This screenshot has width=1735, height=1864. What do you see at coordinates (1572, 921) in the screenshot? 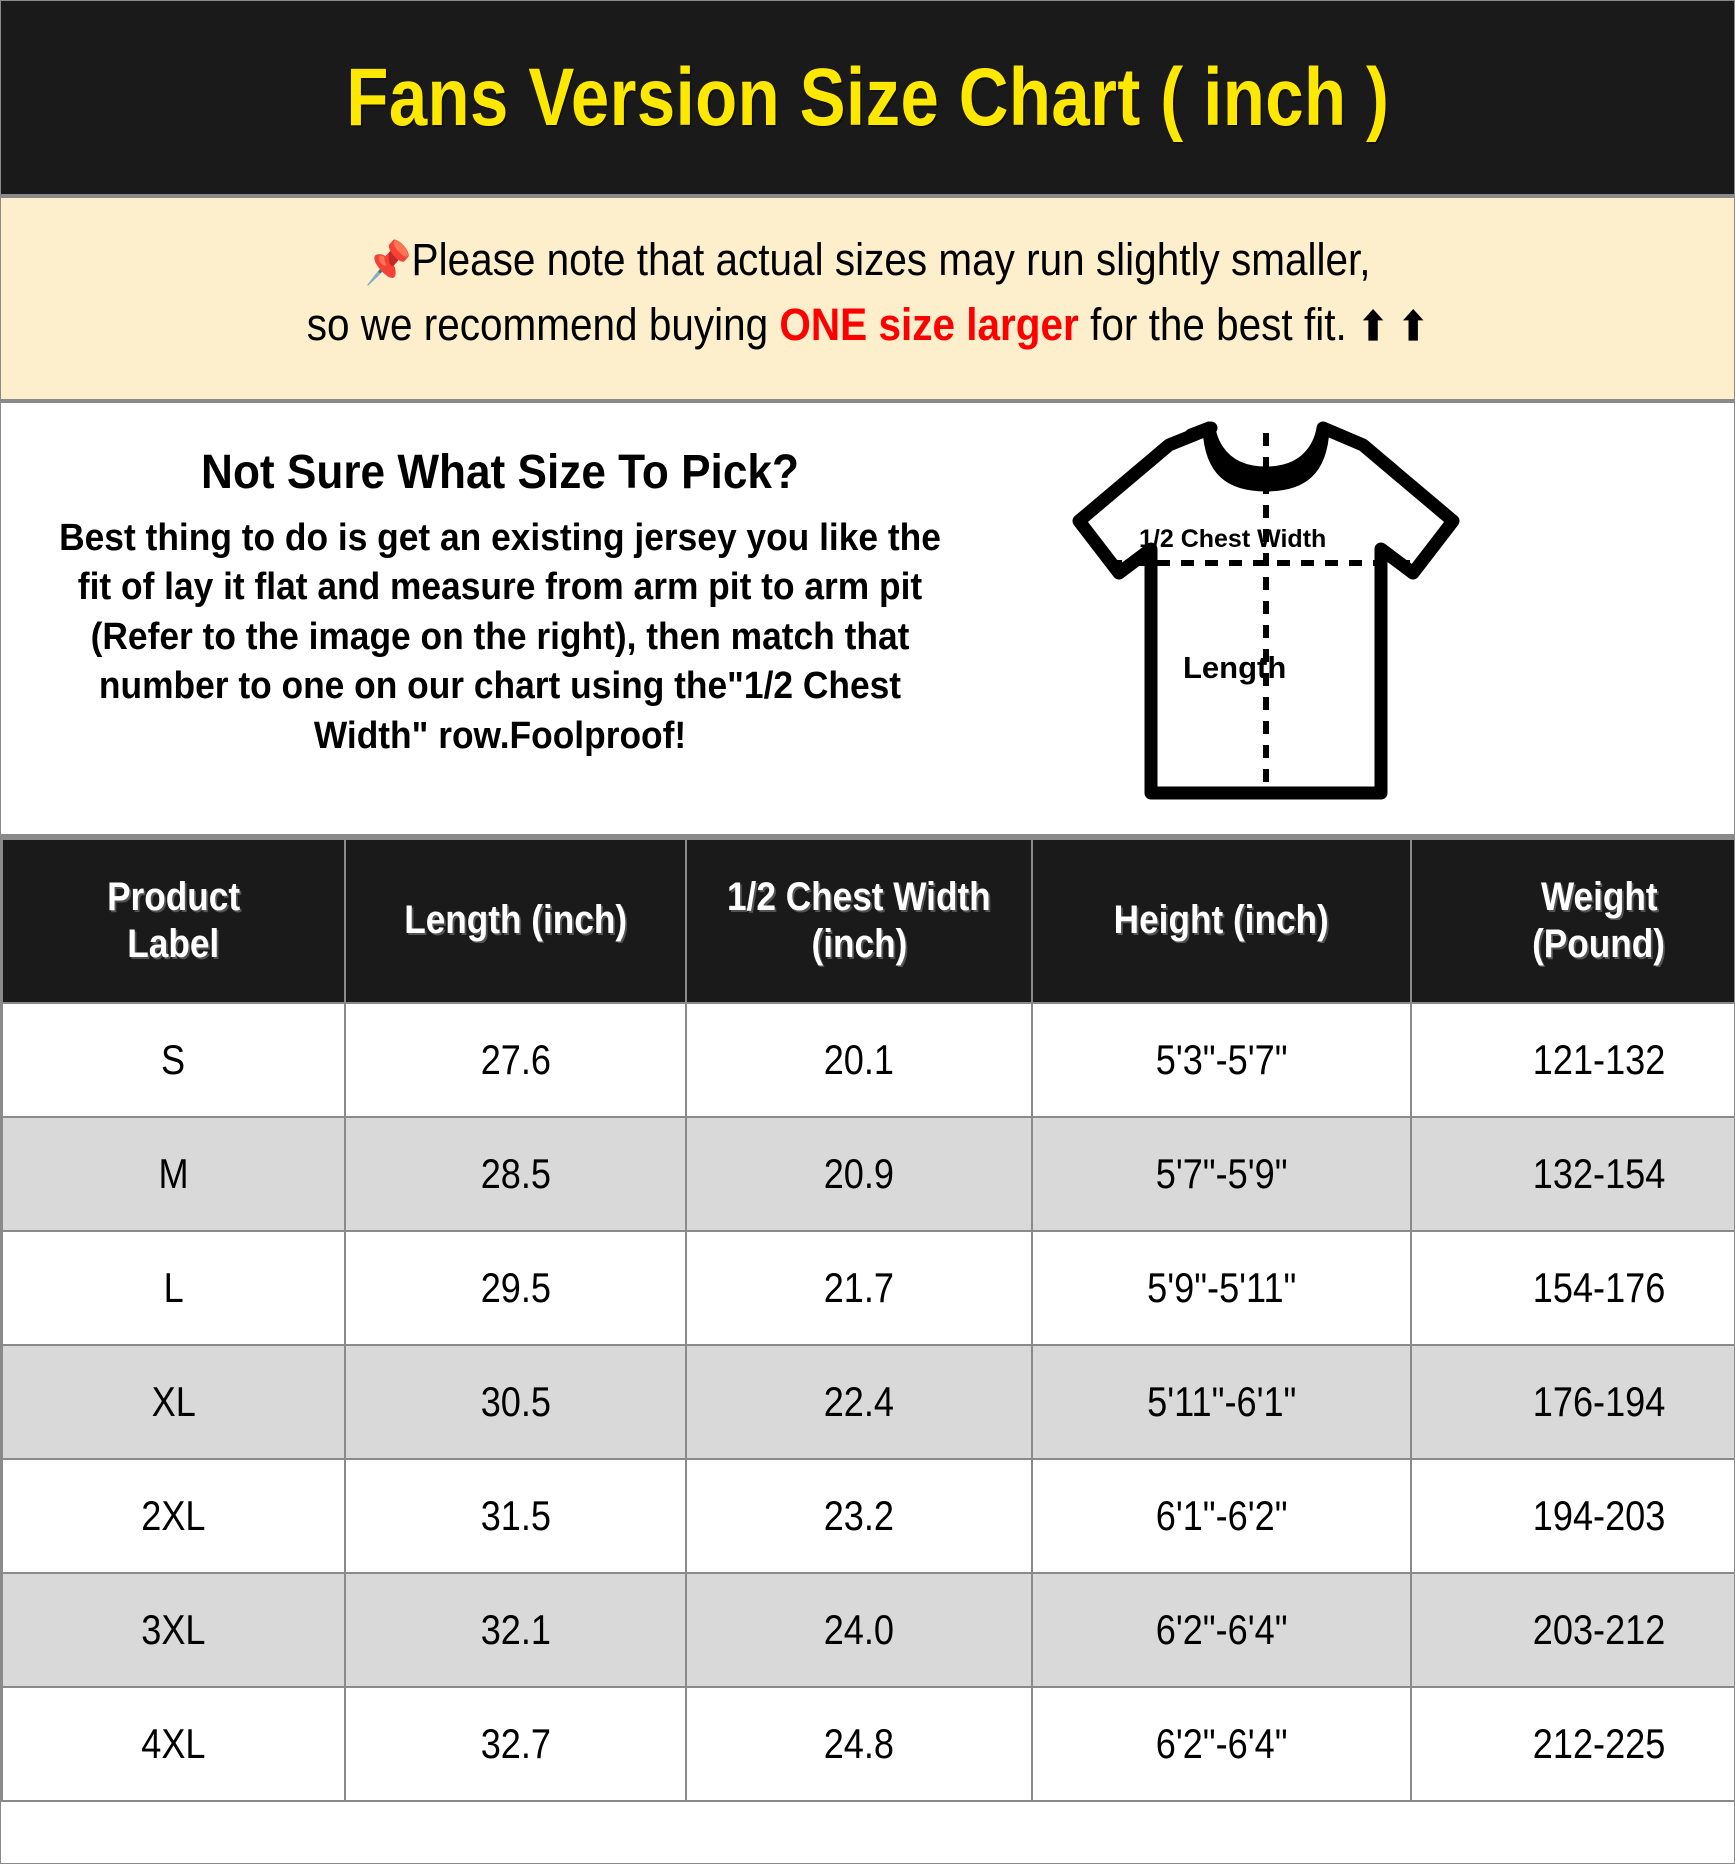
I see `column-header-weight: Weight (Pound)` at bounding box center [1572, 921].